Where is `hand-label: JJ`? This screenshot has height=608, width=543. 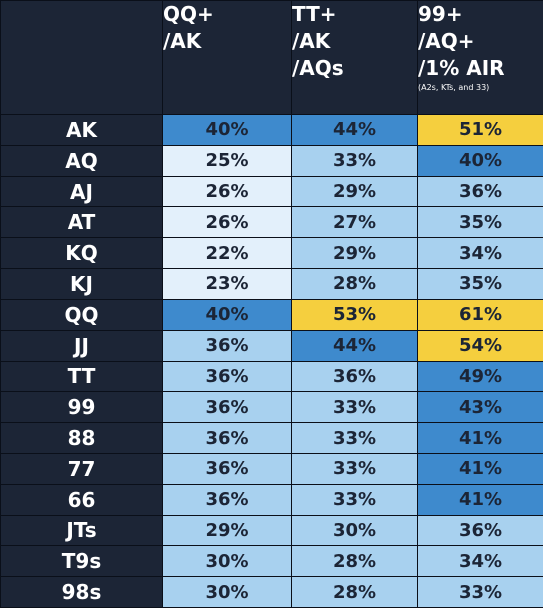 hand-label: JJ is located at coordinates (81, 345).